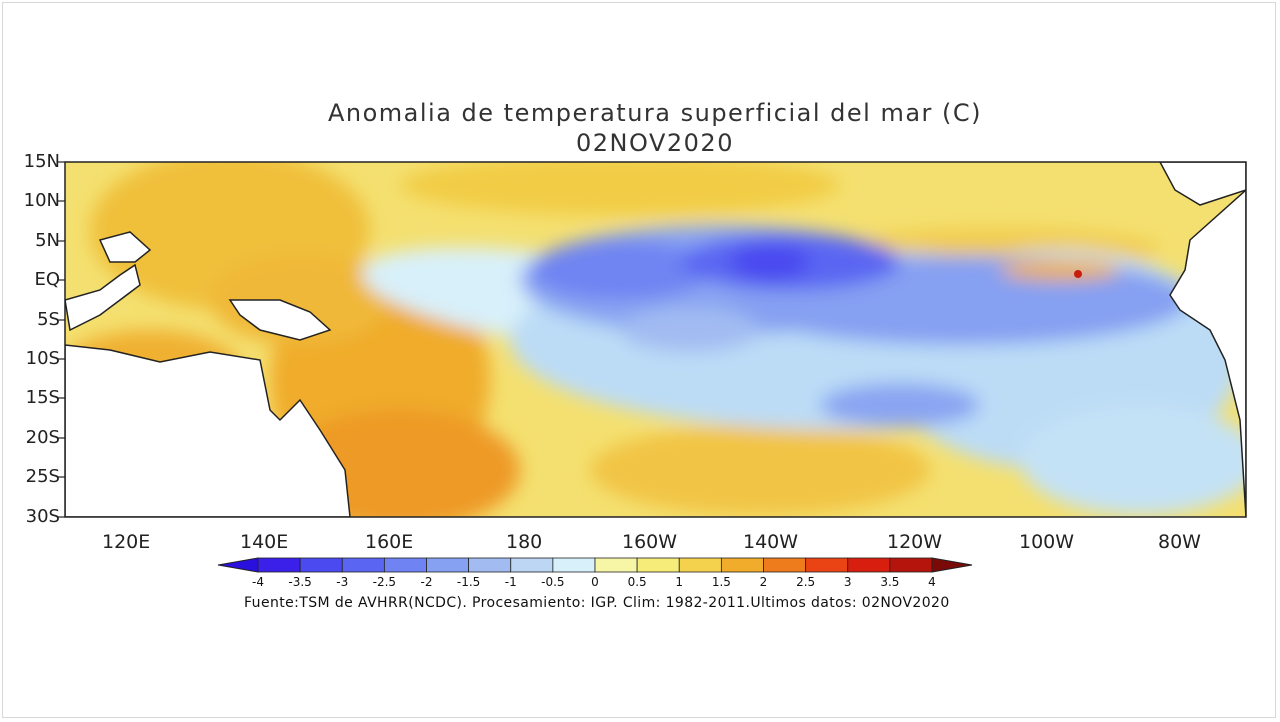  Describe the element at coordinates (47, 240) in the screenshot. I see `lat-label: 5N` at that location.